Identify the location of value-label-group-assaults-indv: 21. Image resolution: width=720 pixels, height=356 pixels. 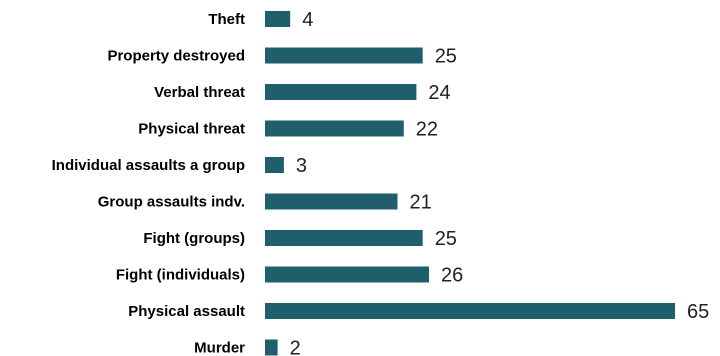
(421, 203).